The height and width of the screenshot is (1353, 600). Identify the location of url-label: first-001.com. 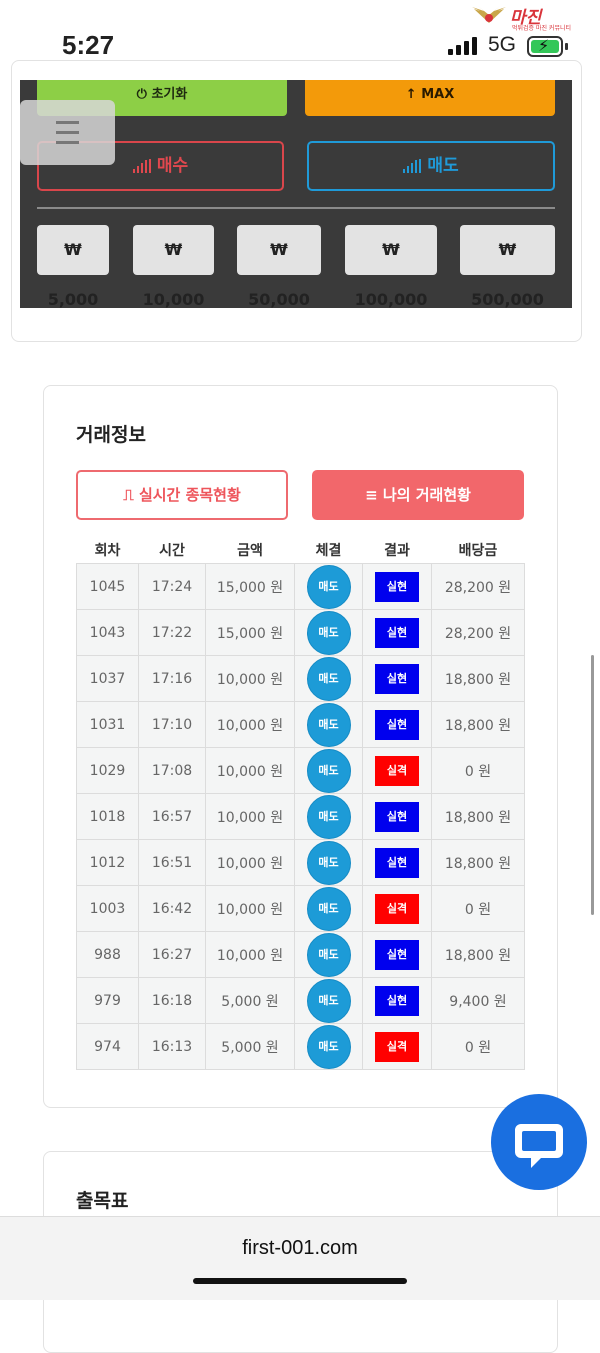
(300, 1248).